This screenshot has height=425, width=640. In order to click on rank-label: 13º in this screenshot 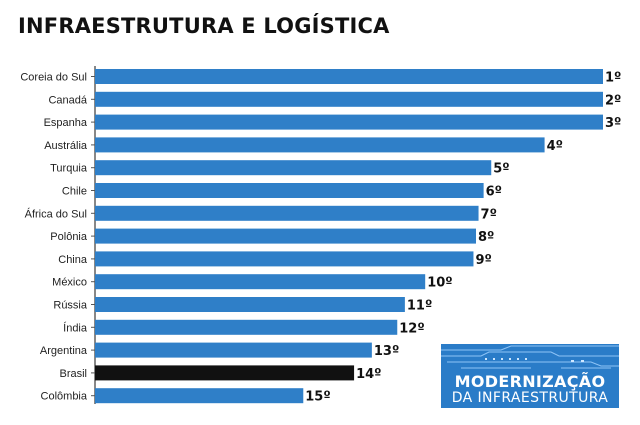, I will do `click(386, 351)`.